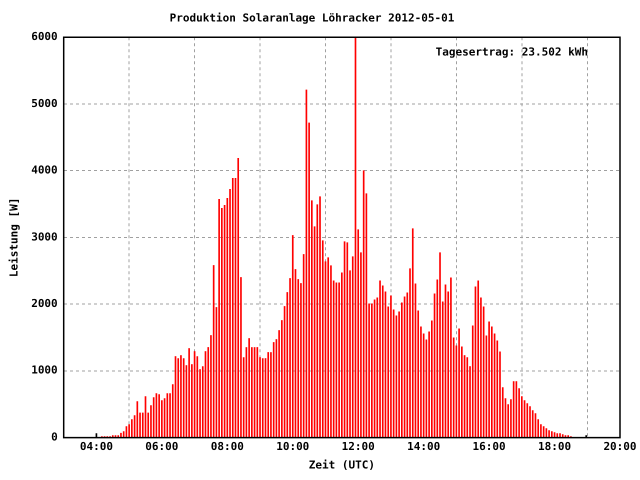  Describe the element at coordinates (293, 447) in the screenshot. I see `x-tick-label: 10:00` at that location.